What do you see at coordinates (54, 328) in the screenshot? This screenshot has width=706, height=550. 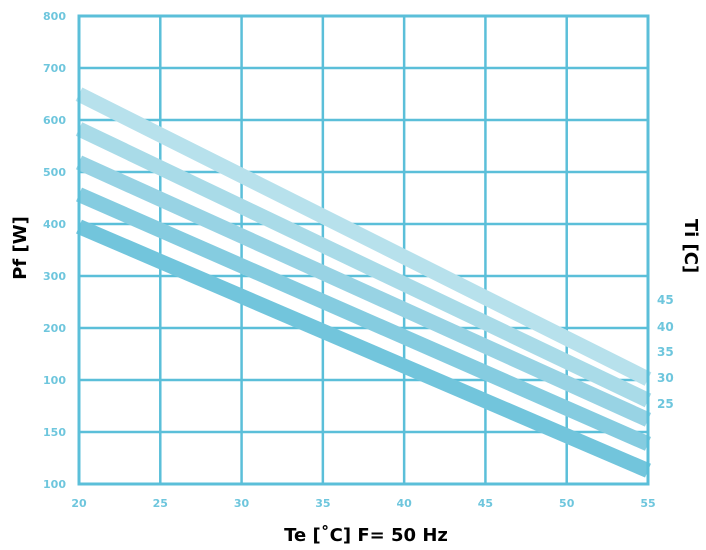 I see `y-tick-label: 200` at bounding box center [54, 328].